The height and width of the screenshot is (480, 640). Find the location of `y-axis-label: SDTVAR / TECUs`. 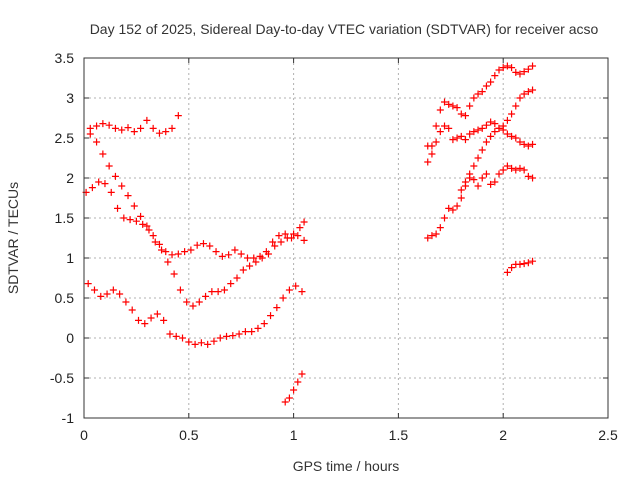

y-axis-label: SDTVAR / TECUs is located at coordinates (13, 238).